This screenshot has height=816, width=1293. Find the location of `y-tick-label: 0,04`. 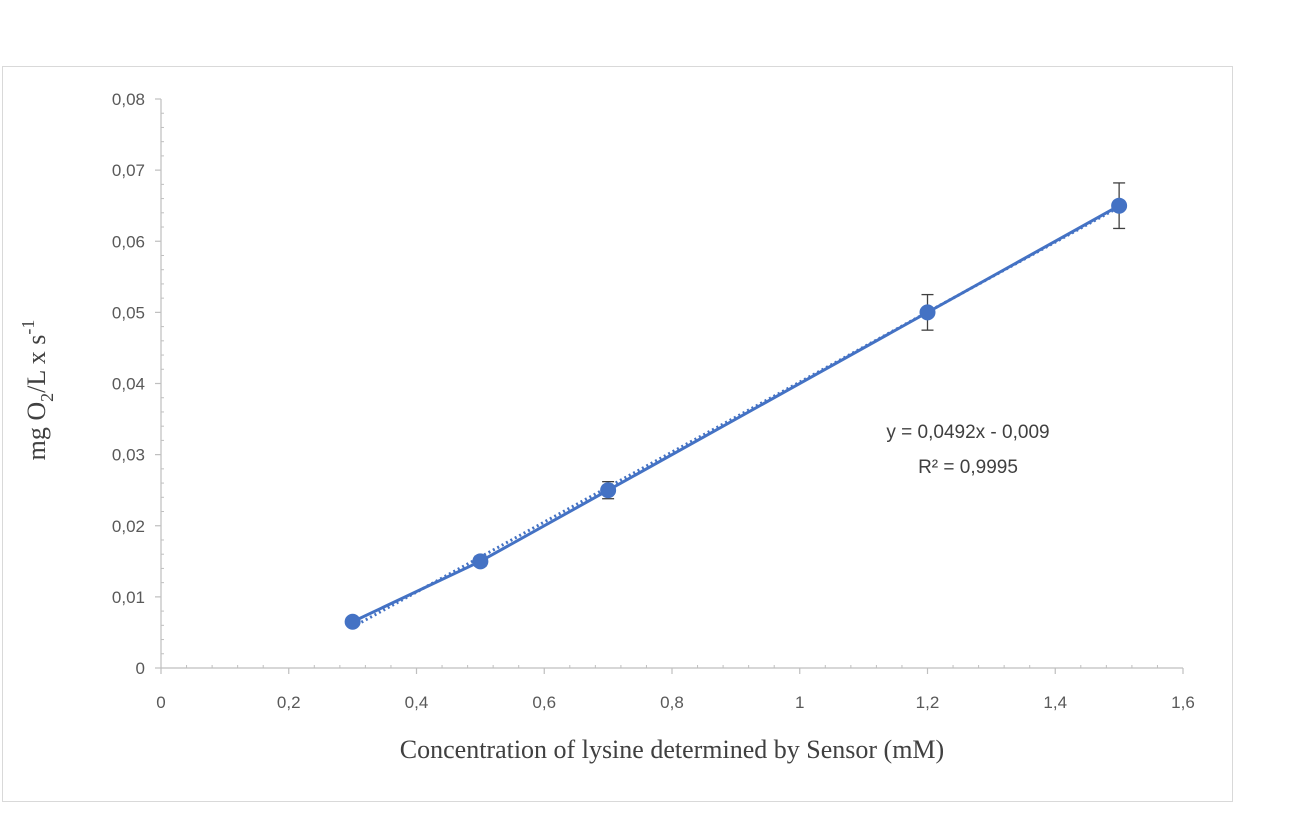

y-tick-label: 0,04 is located at coordinates (128, 384).